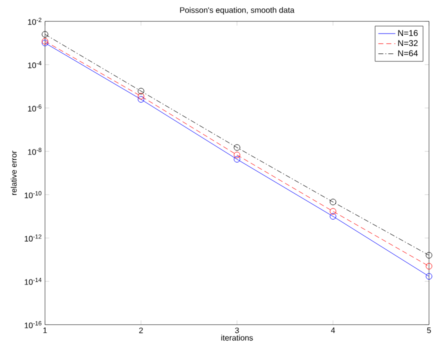  Describe the element at coordinates (408, 53) in the screenshot. I see `legend-label: N=64` at that location.